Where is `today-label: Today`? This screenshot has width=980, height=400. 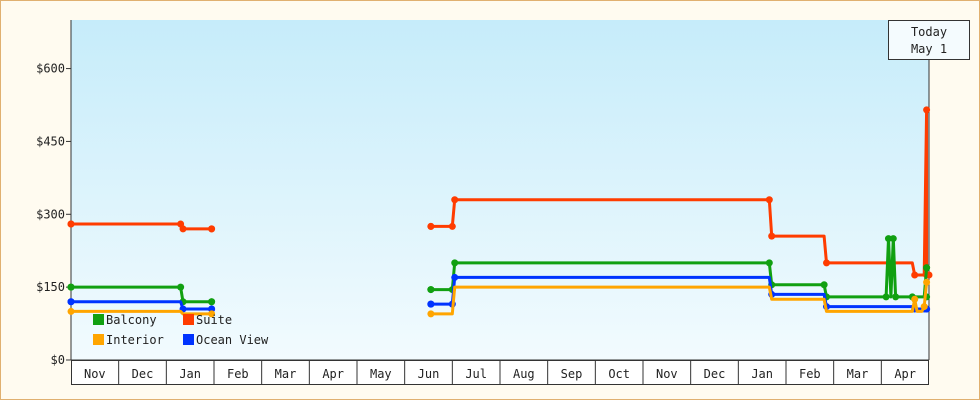 today-label: Today is located at coordinates (929, 32).